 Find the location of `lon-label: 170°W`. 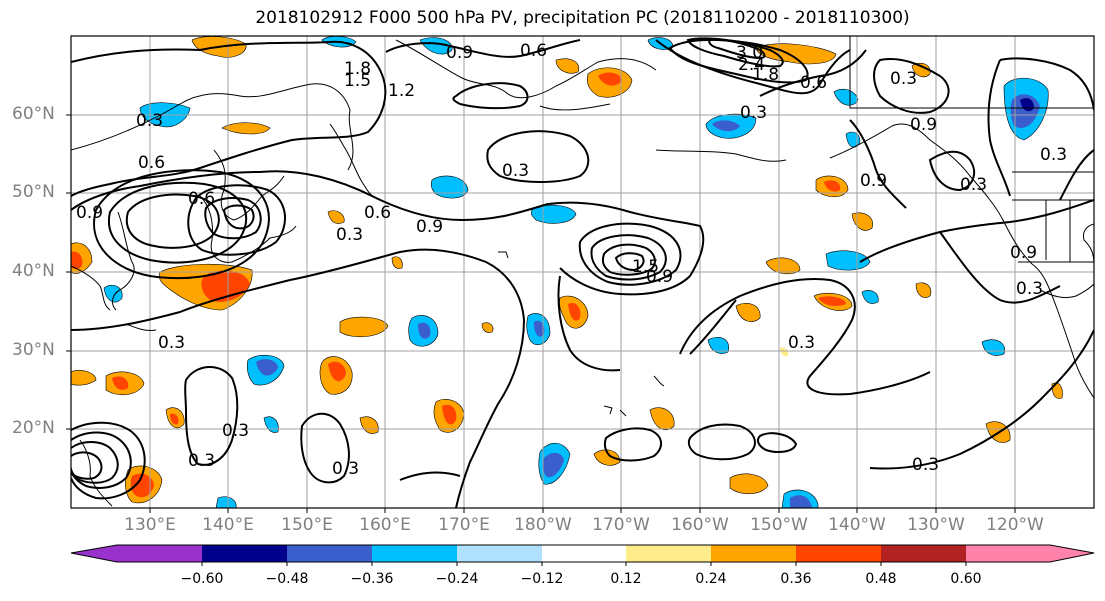

lon-label: 170°W is located at coordinates (621, 525).